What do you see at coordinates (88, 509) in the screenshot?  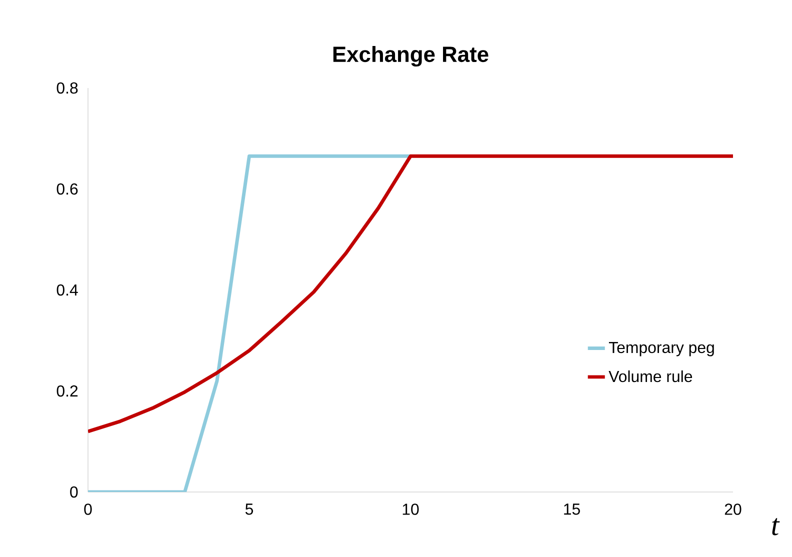 I see `x-tick-label: 0` at bounding box center [88, 509].